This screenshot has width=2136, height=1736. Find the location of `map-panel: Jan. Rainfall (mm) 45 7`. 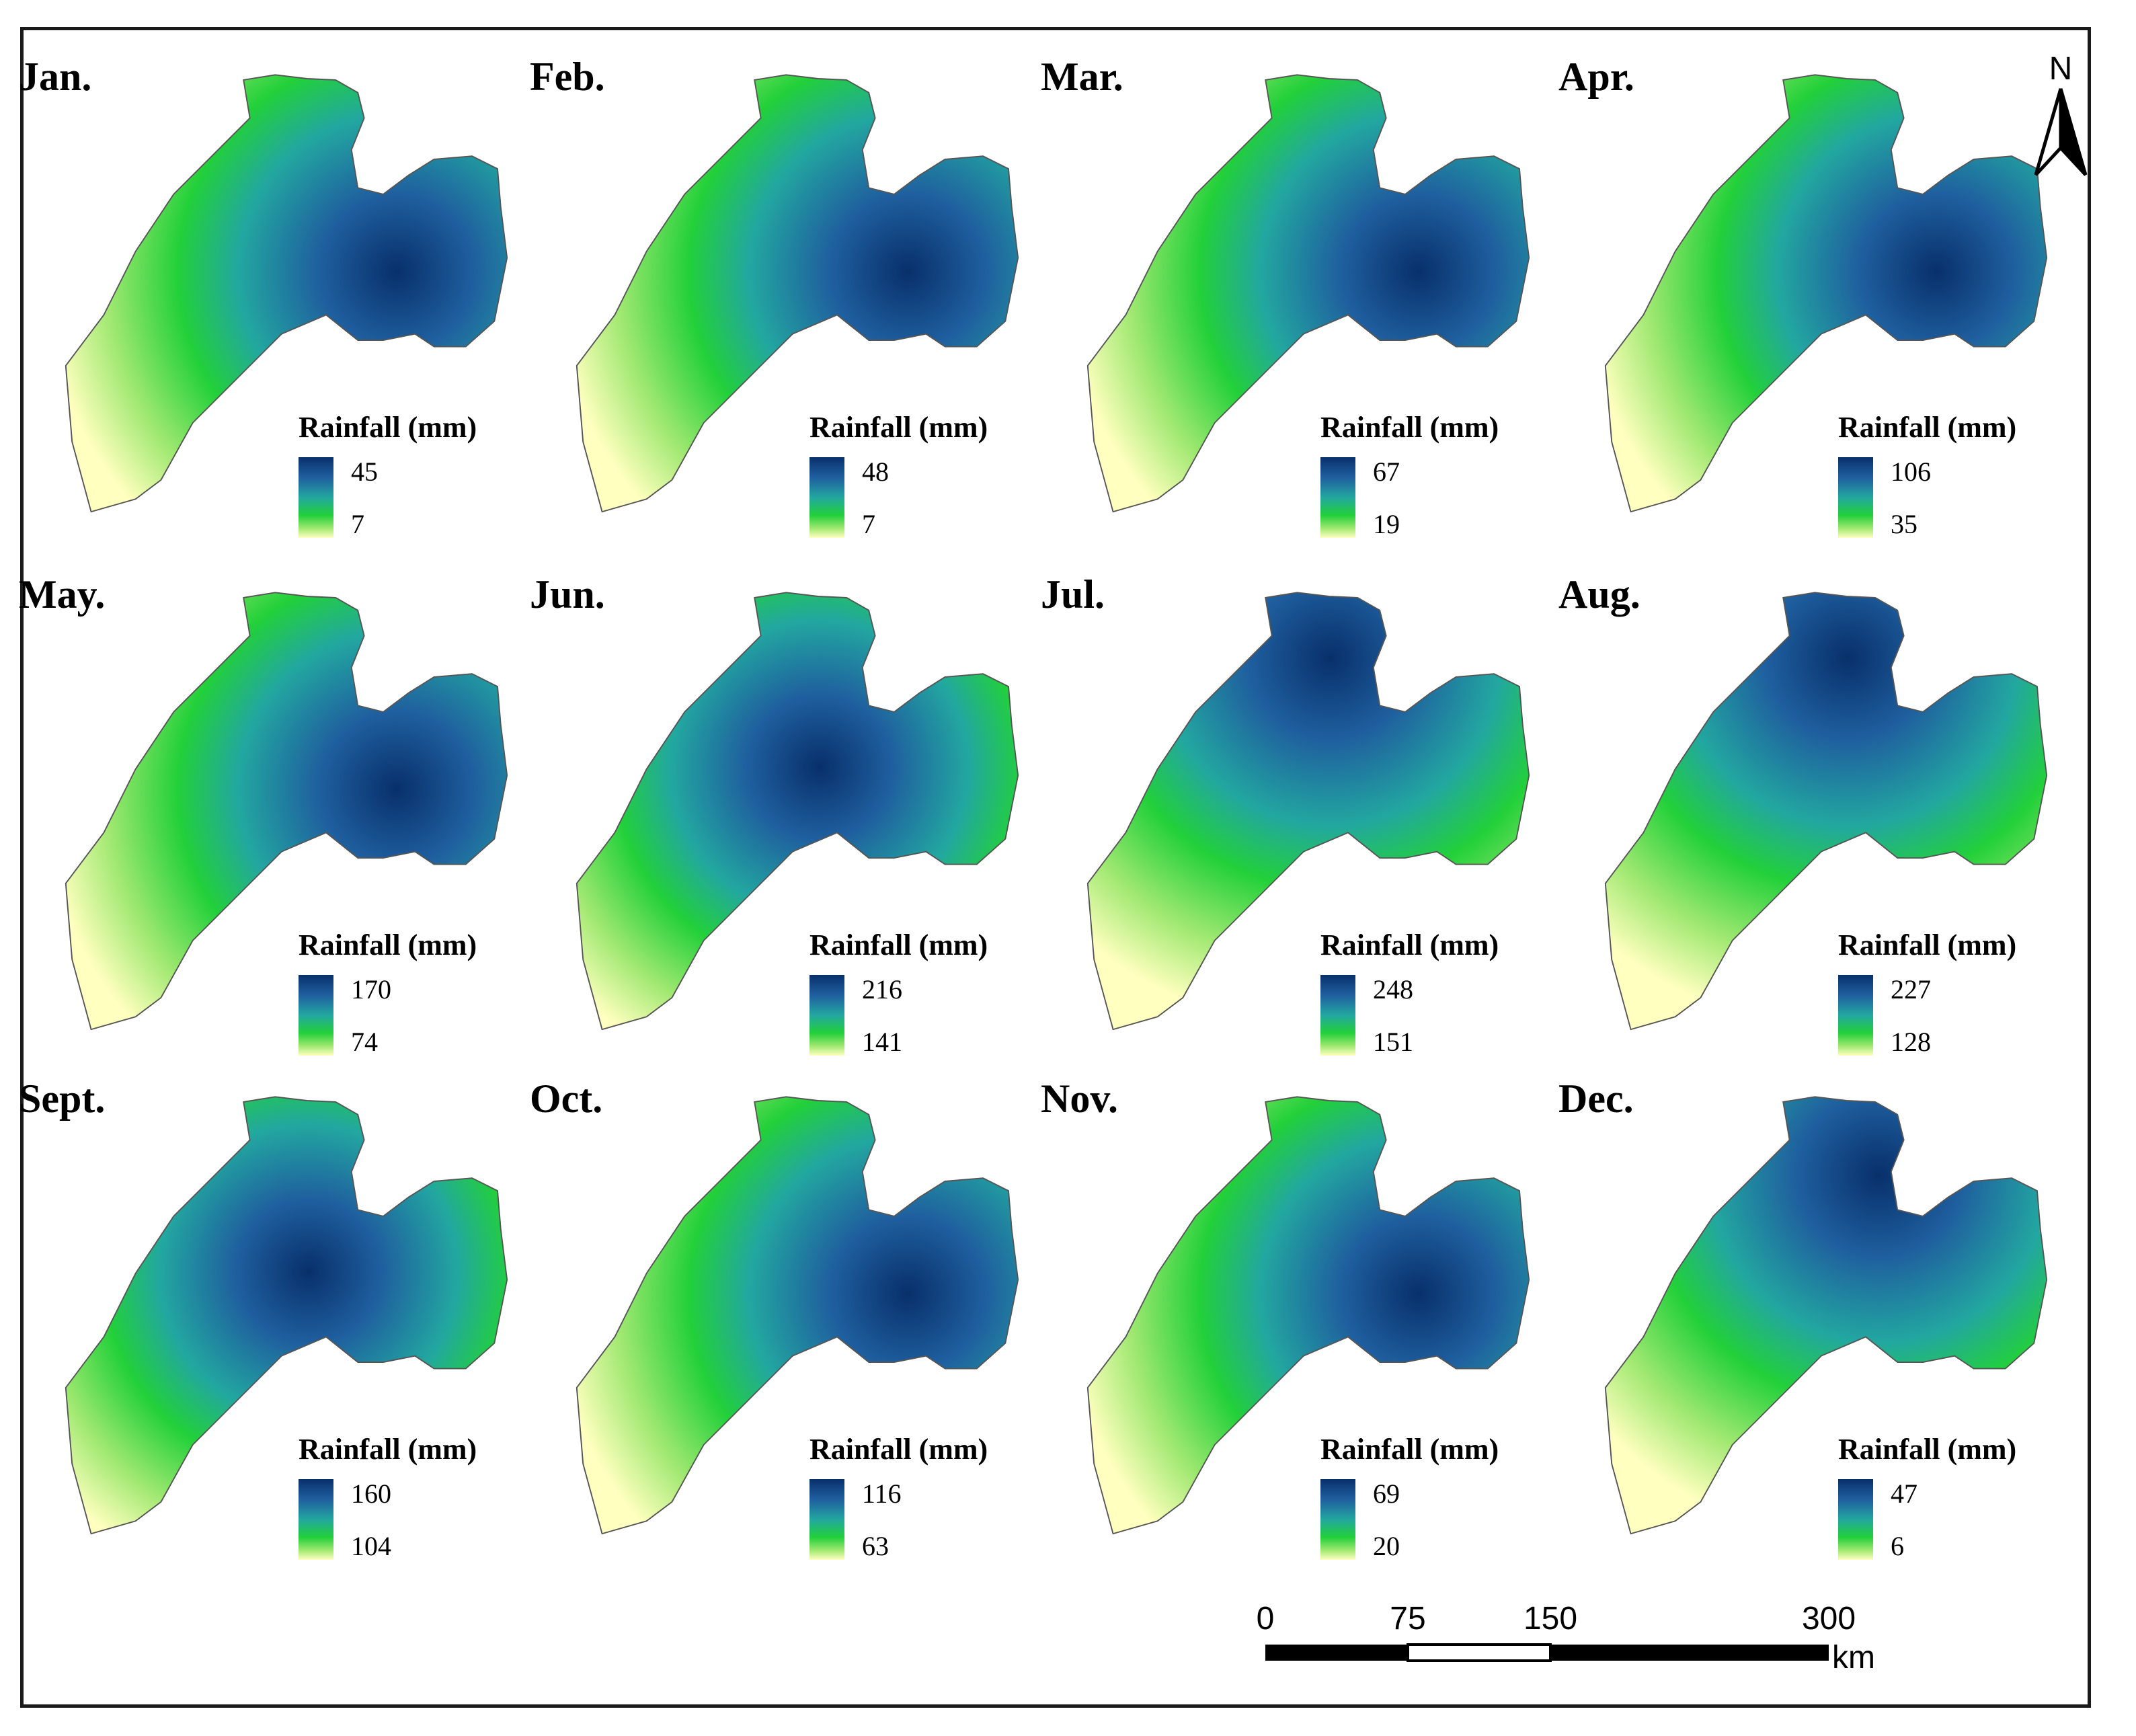

map-panel: Jan. Rainfall (mm) 45 7 is located at coordinates (259, 283).